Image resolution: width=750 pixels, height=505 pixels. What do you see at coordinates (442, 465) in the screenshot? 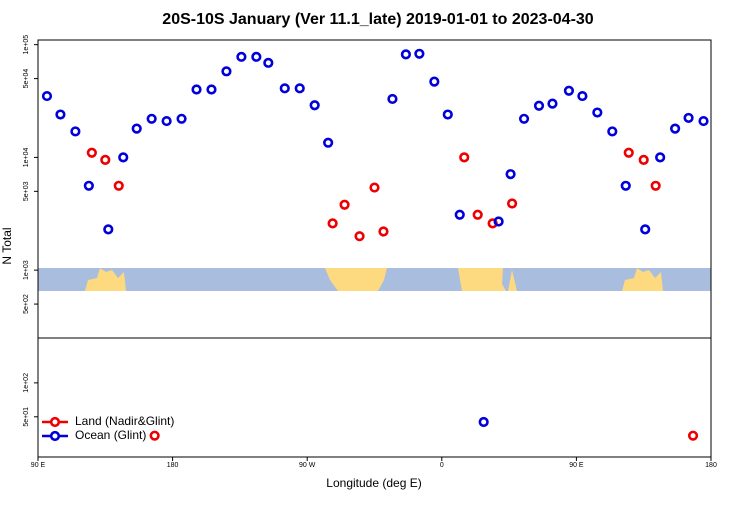
I see `x-tick-label: 0` at bounding box center [442, 465].